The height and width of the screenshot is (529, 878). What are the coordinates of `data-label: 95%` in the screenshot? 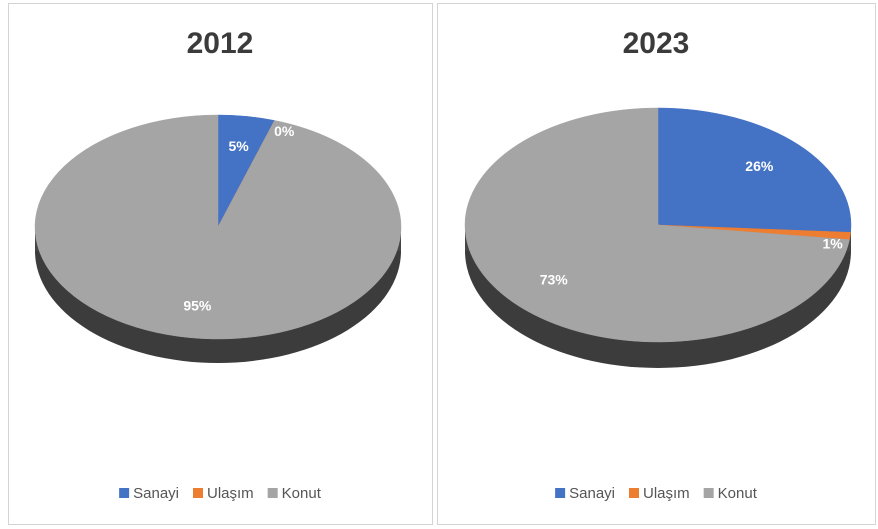 It's located at (197, 305).